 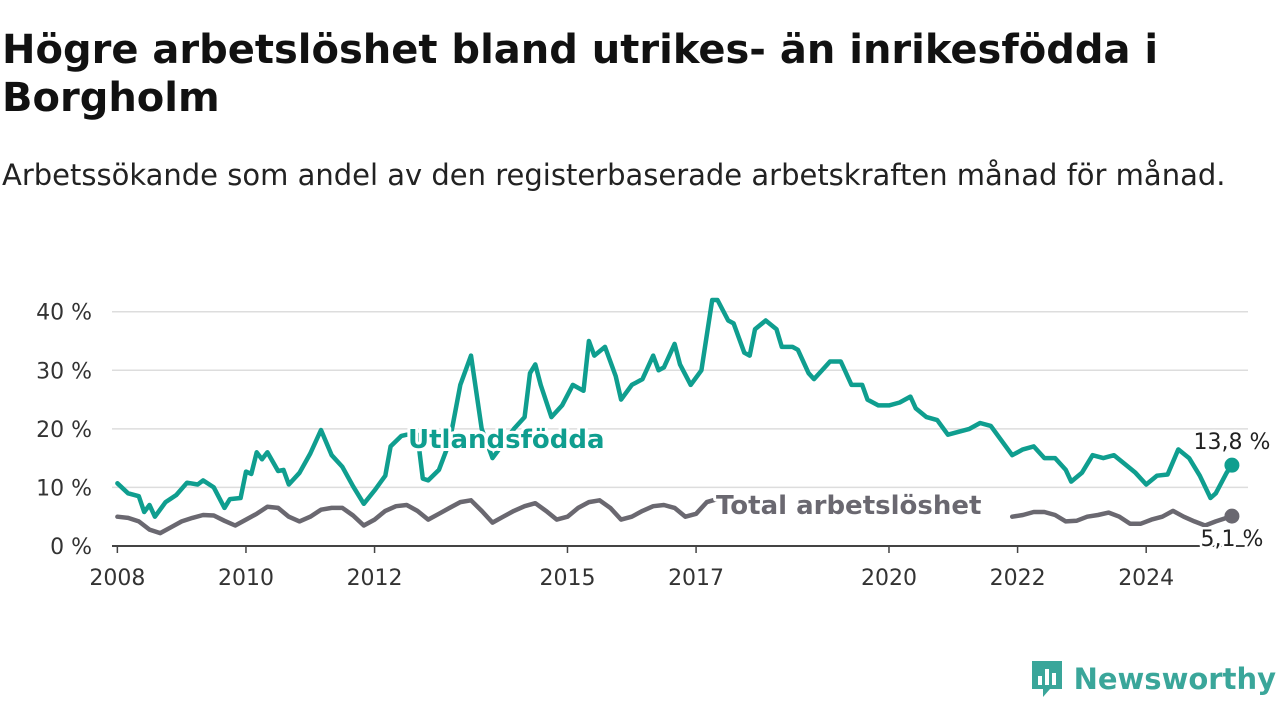 What do you see at coordinates (64, 488) in the screenshot?
I see `y-tick-label: 10 %` at bounding box center [64, 488].